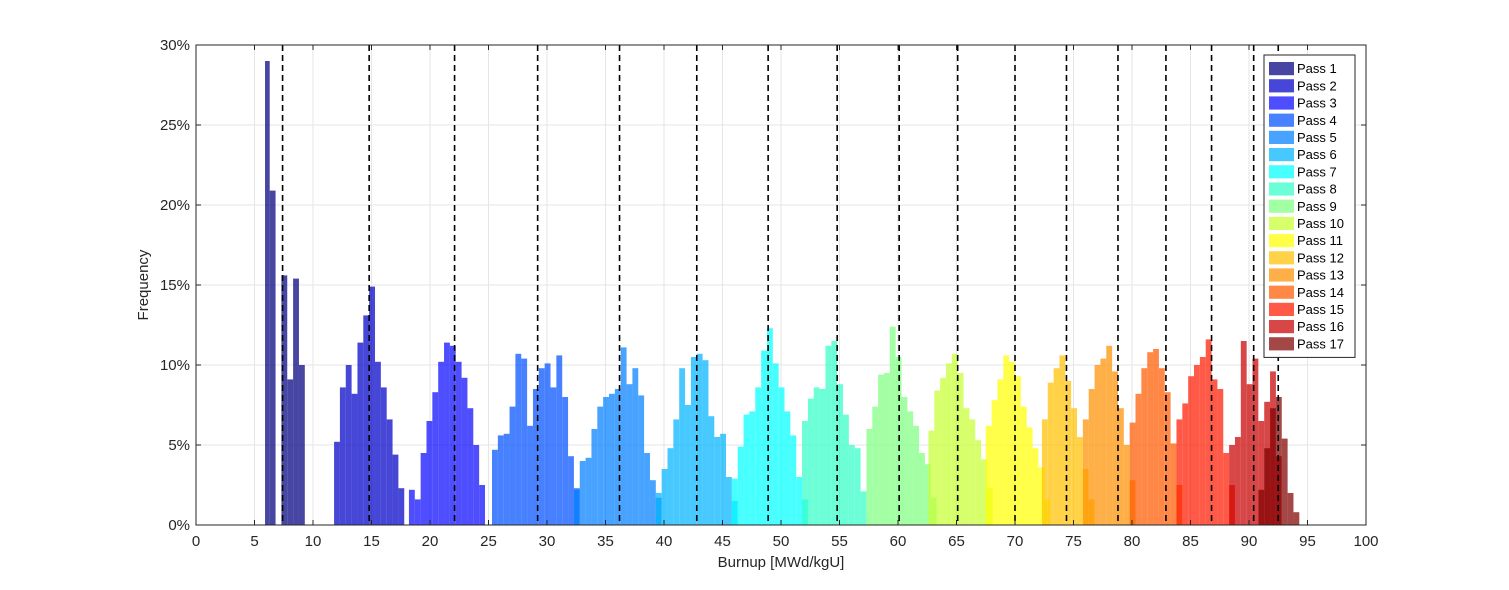 The height and width of the screenshot is (590, 1509). Describe the element at coordinates (143, 284) in the screenshot. I see `y-axis-label: Frequency` at that location.